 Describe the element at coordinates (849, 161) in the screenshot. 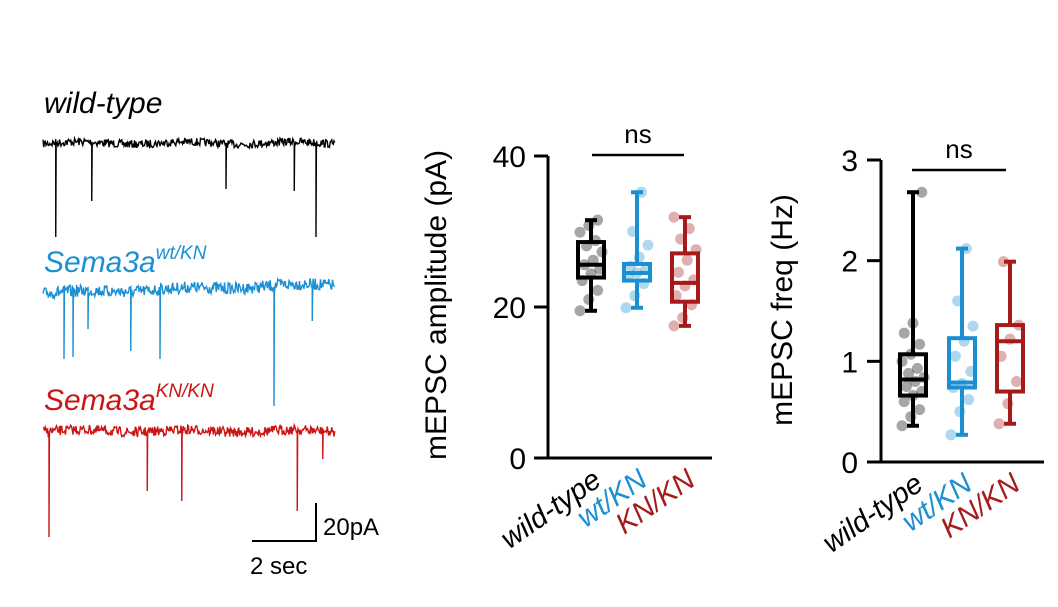

I see `y-tick-label: 3` at that location.